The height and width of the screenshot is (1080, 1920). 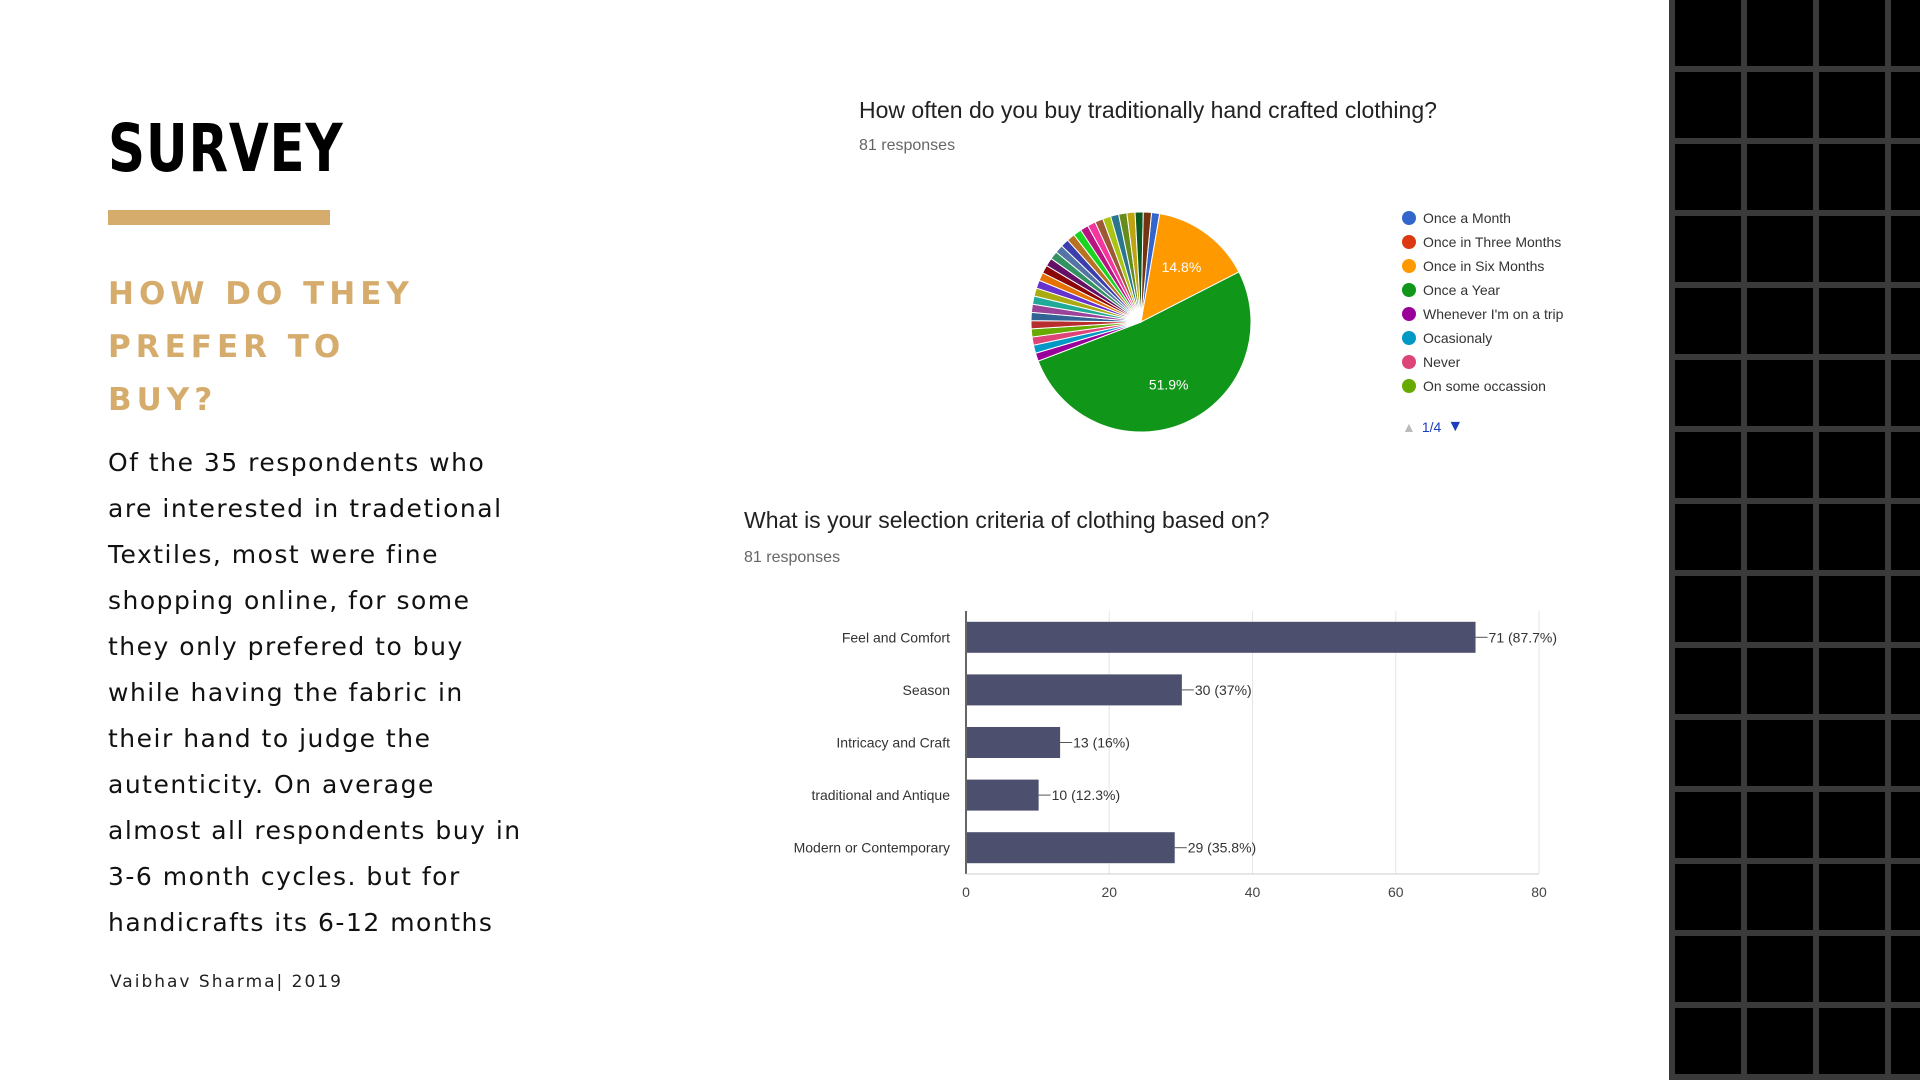 I want to click on legend-label: On some occassion, so click(x=1484, y=386).